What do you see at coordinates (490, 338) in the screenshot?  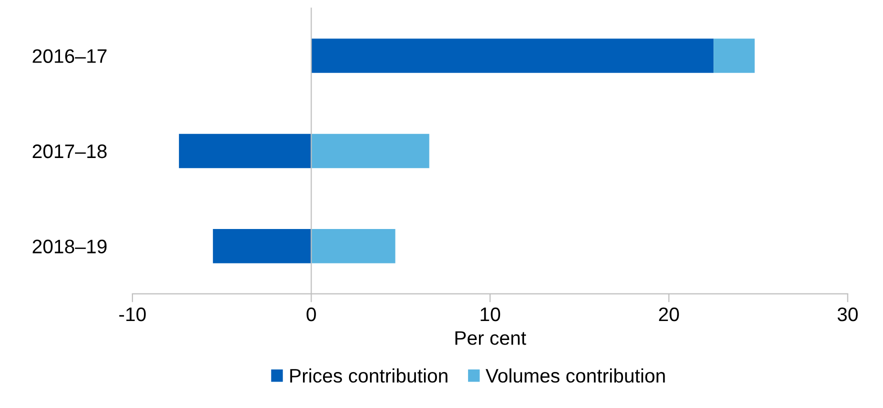 I see `x-axis-title: Per cent` at bounding box center [490, 338].